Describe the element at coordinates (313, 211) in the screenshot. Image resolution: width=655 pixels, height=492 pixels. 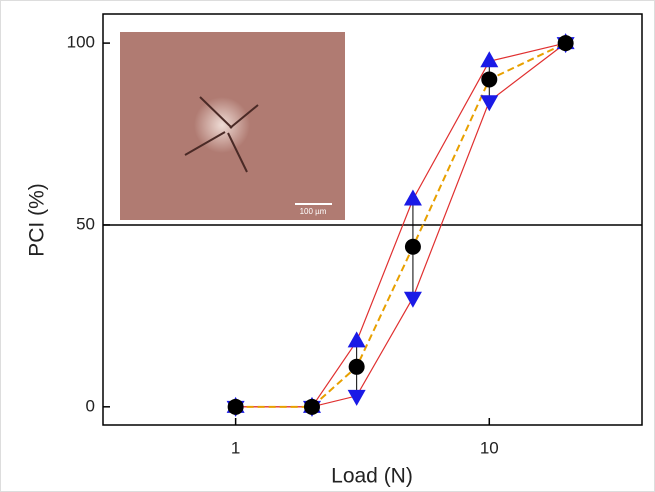
I see `scale-bar-label: 100 µm` at that location.